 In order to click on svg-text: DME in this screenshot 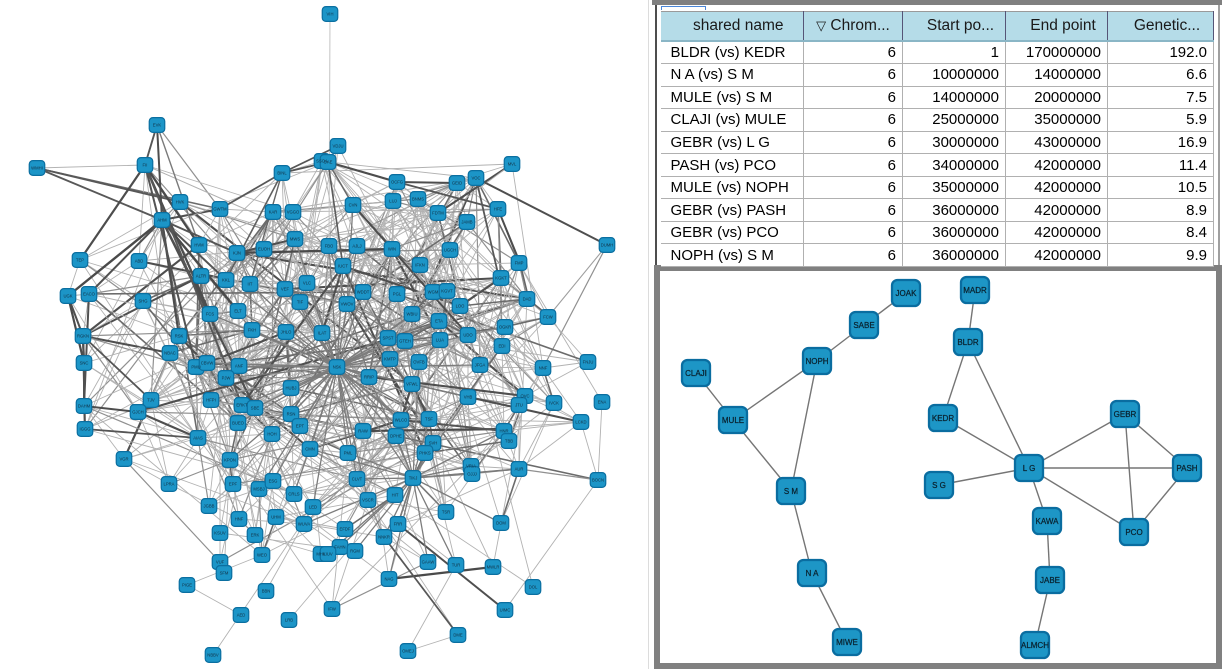, I will do `click(458, 635)`.